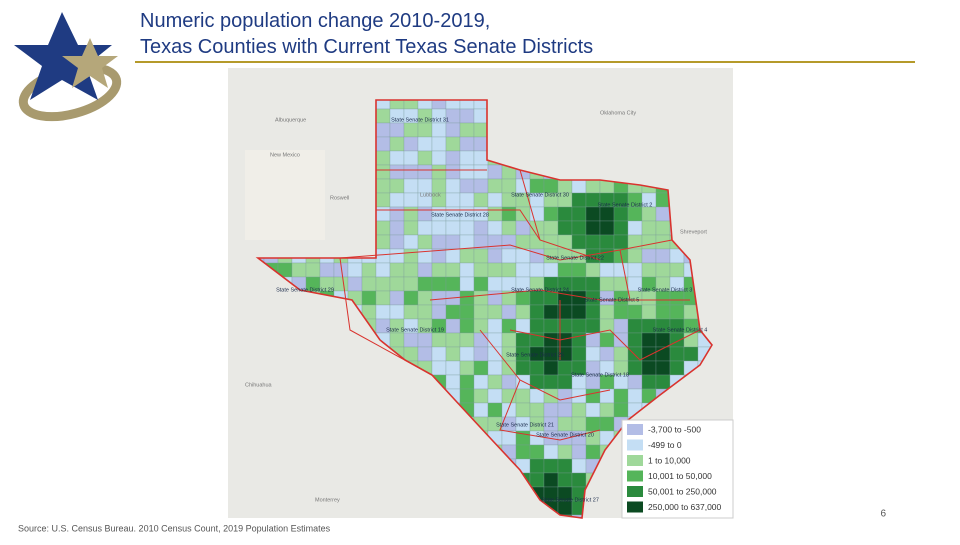 Image resolution: width=960 pixels, height=545 pixels. I want to click on district-label: State Senate District 28, so click(460, 215).